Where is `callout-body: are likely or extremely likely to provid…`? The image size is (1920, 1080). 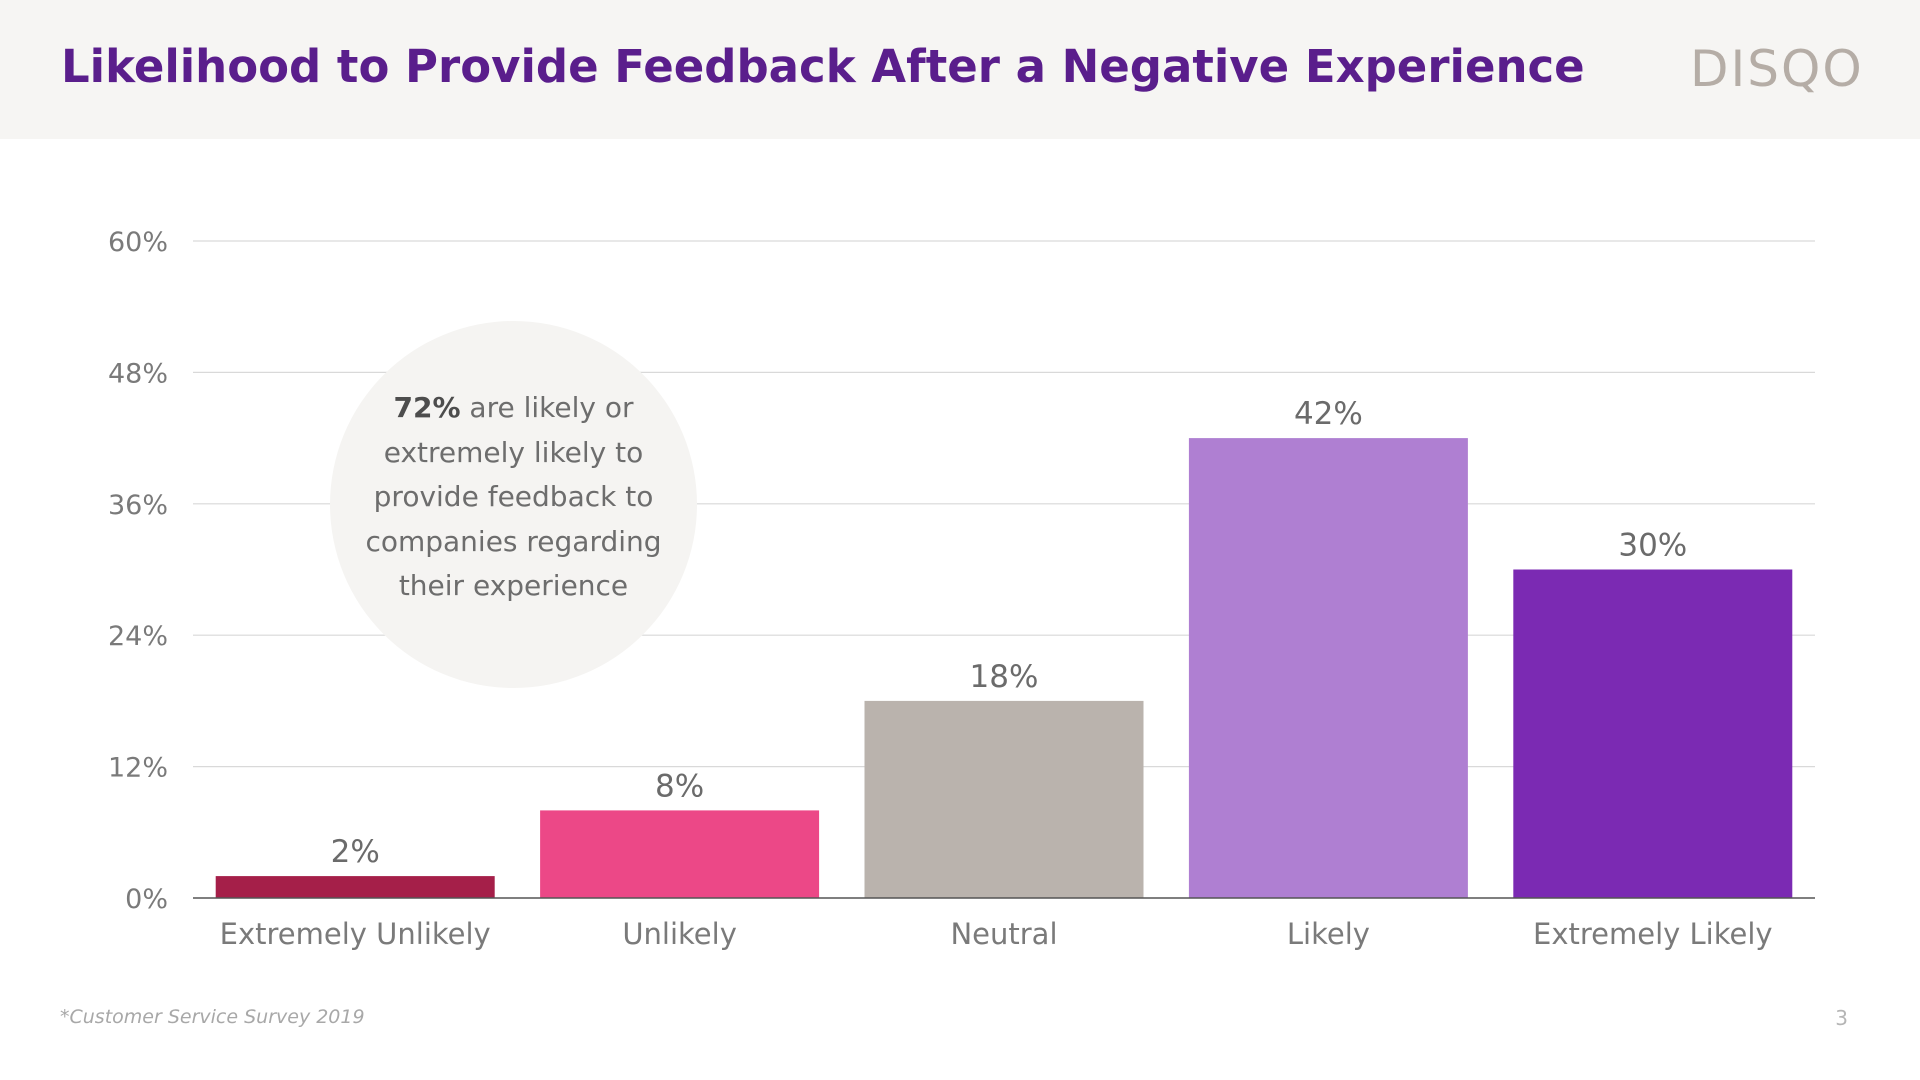 callout-body: are likely or extremely likely to provid… is located at coordinates (513, 496).